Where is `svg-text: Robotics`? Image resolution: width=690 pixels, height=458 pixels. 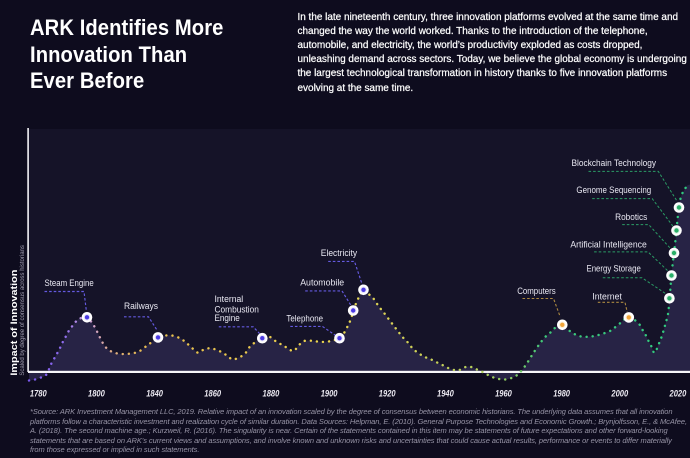
svg-text: Robotics is located at coordinates (631, 217).